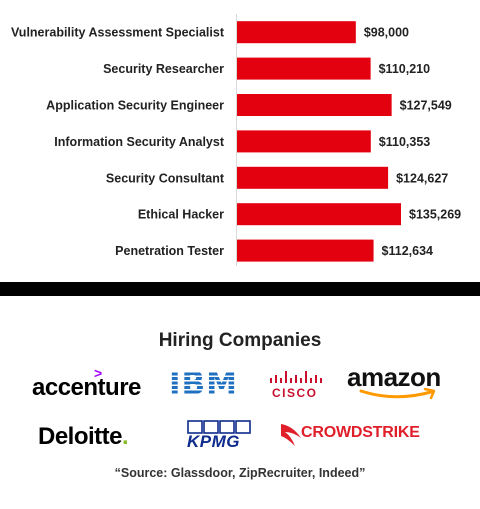  I want to click on amazon-smile-icon, so click(397, 394).